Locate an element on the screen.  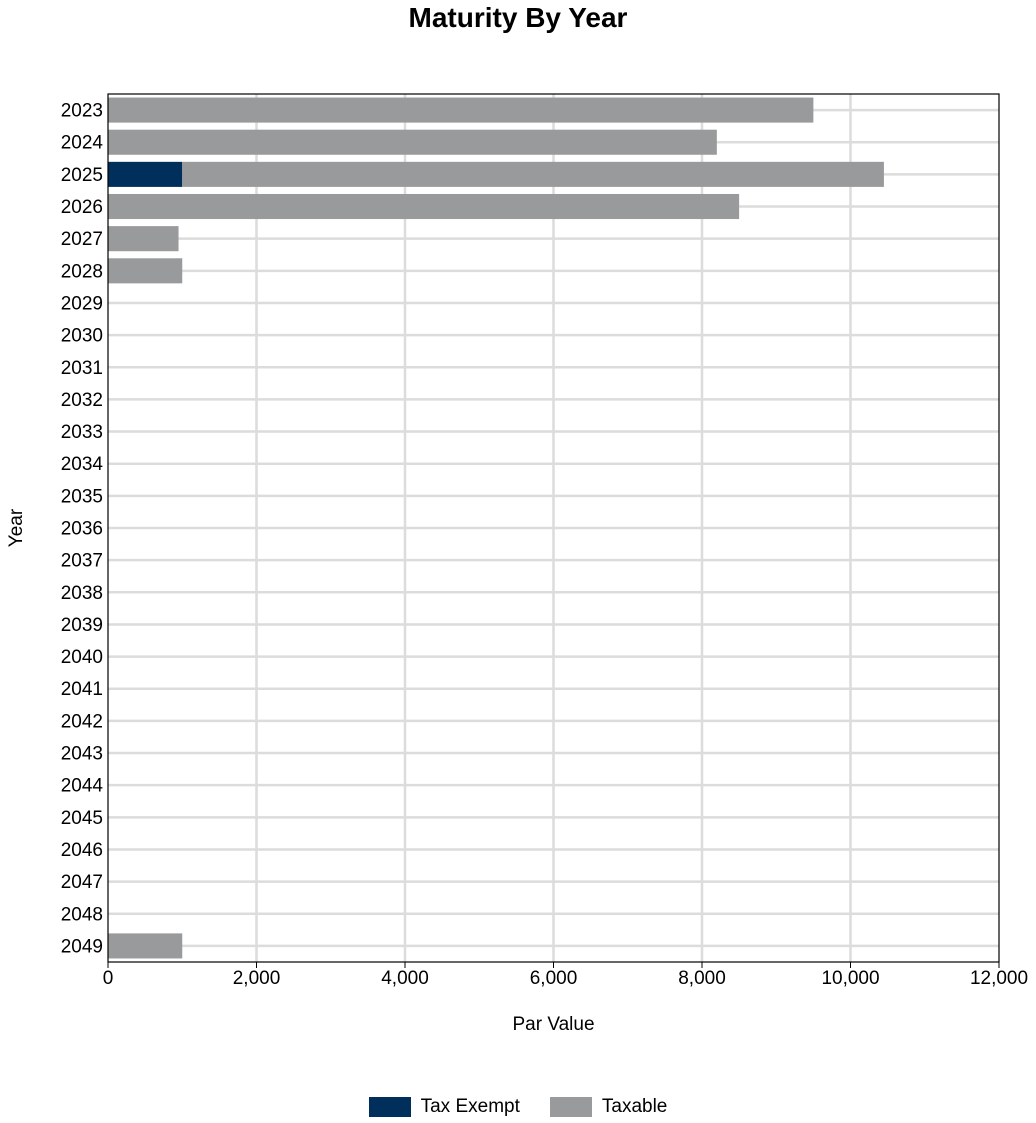
bar-tax-exempt-2025 is located at coordinates (145, 174).